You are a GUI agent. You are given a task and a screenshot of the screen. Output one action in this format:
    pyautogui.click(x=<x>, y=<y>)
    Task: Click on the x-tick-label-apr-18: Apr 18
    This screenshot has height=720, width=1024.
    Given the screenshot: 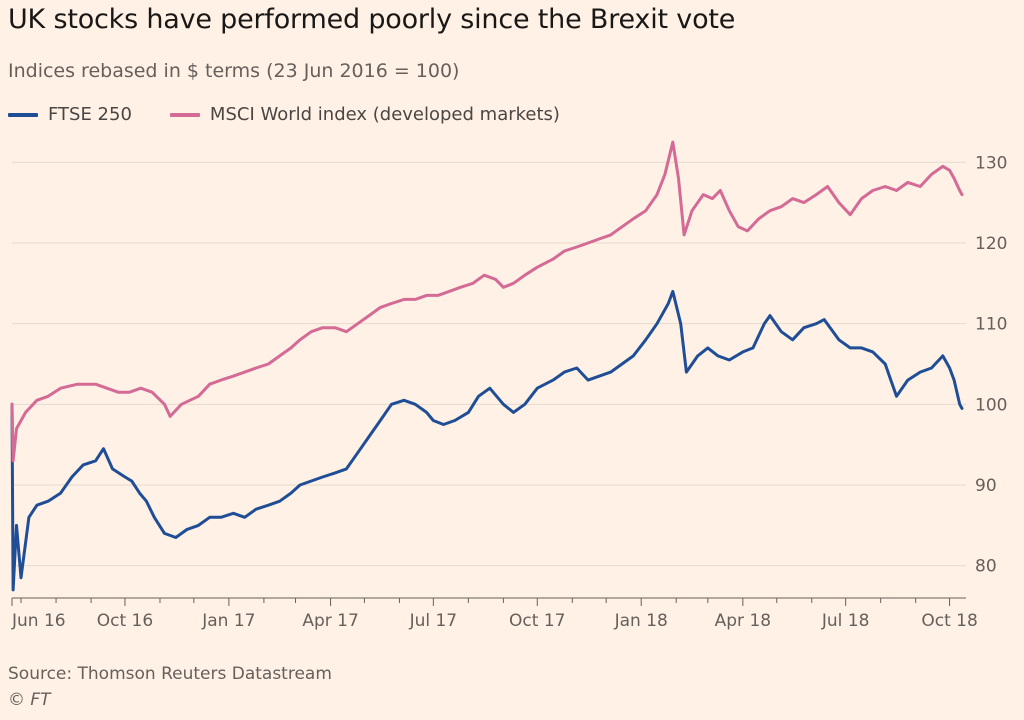 What is the action you would take?
    pyautogui.click(x=743, y=621)
    